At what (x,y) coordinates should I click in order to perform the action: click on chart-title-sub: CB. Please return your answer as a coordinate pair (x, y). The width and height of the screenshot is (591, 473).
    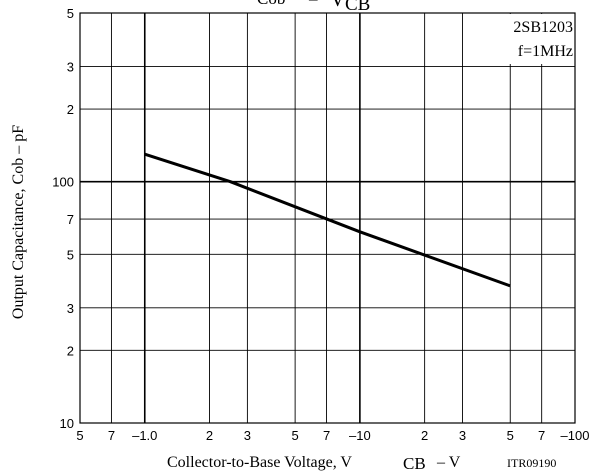
    Looking at the image, I should click on (357, 7).